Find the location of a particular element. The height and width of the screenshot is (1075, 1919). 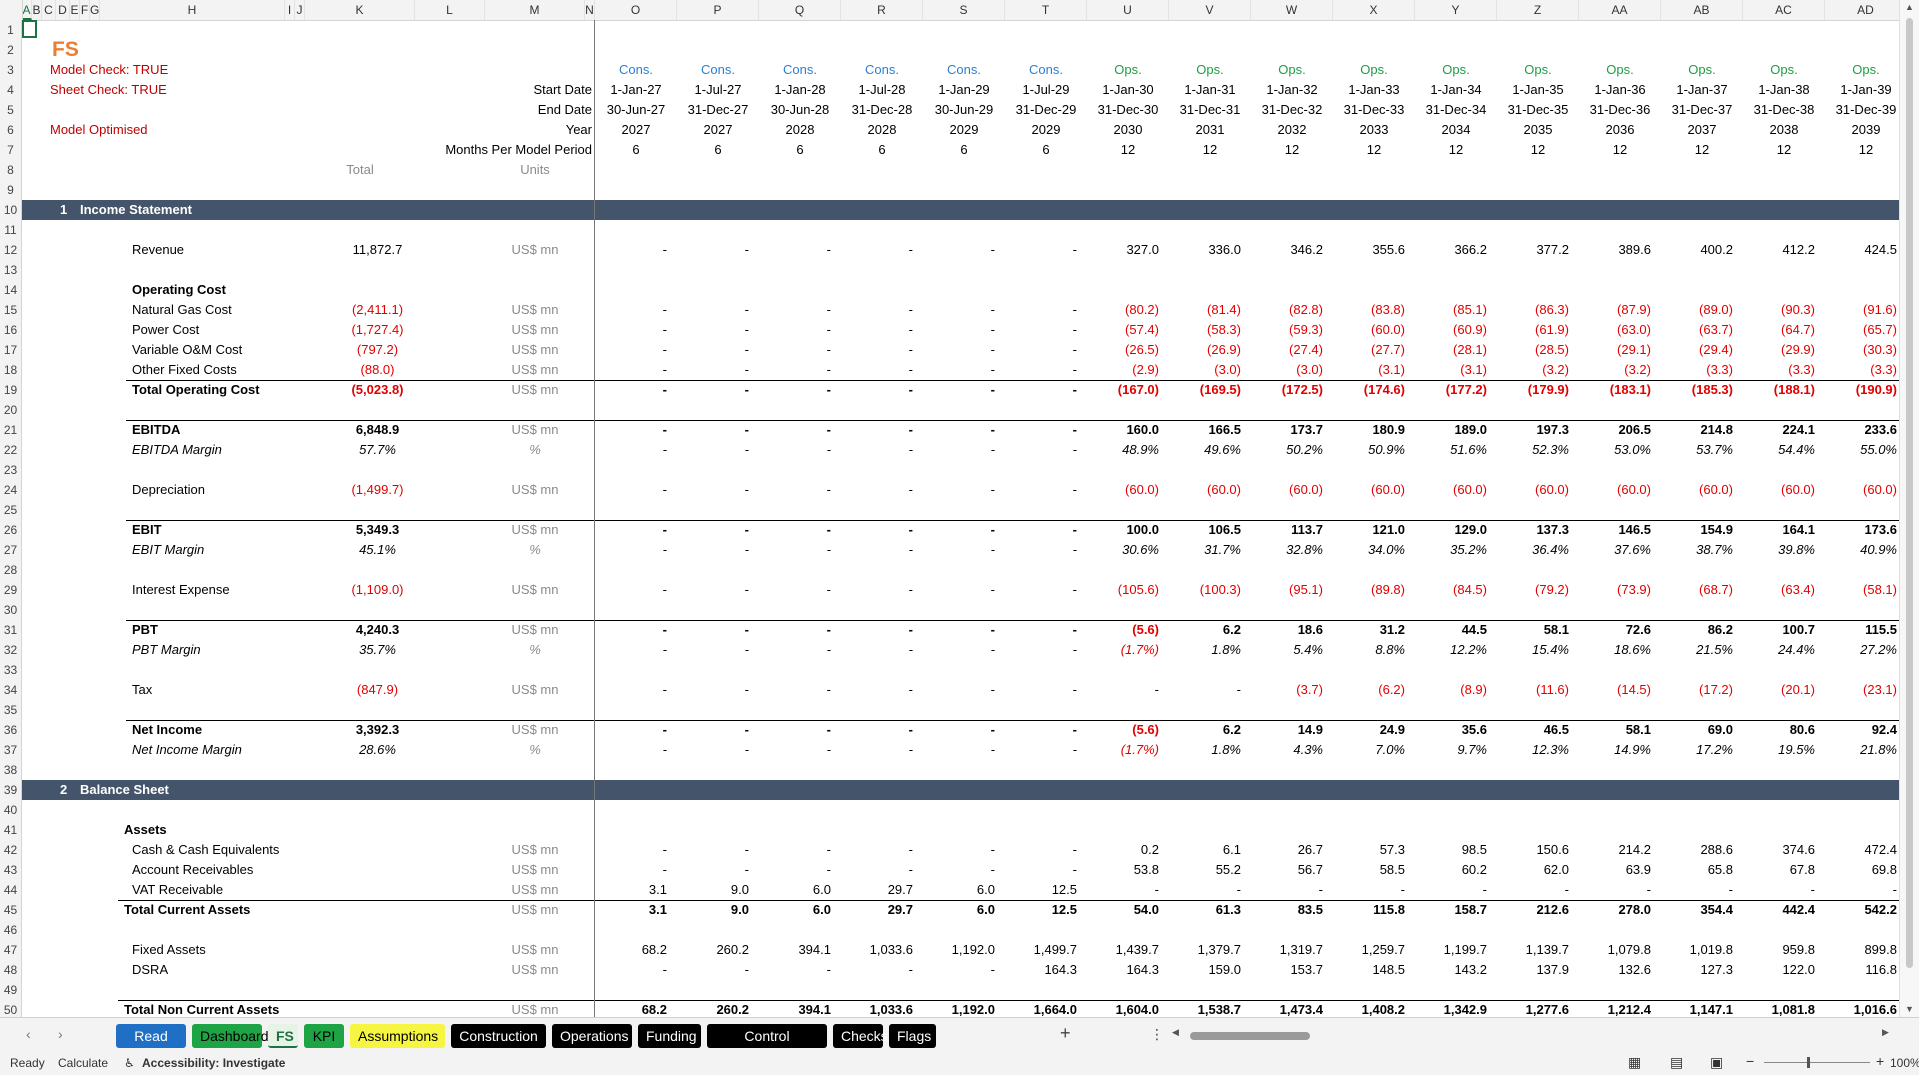

row-header-37: 37 is located at coordinates (11, 750).